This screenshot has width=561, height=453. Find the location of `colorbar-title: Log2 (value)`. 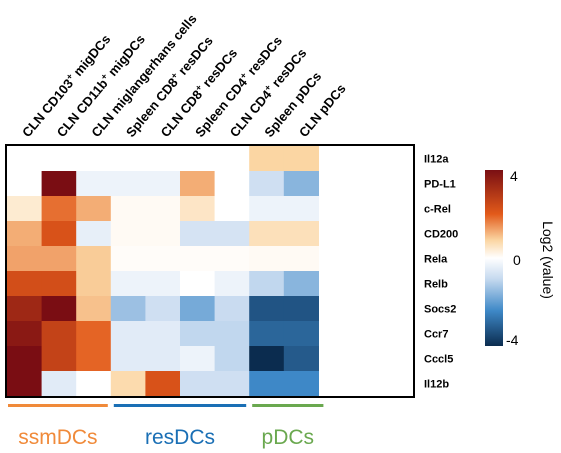

colorbar-title: Log2 (value) is located at coordinates (548, 260).